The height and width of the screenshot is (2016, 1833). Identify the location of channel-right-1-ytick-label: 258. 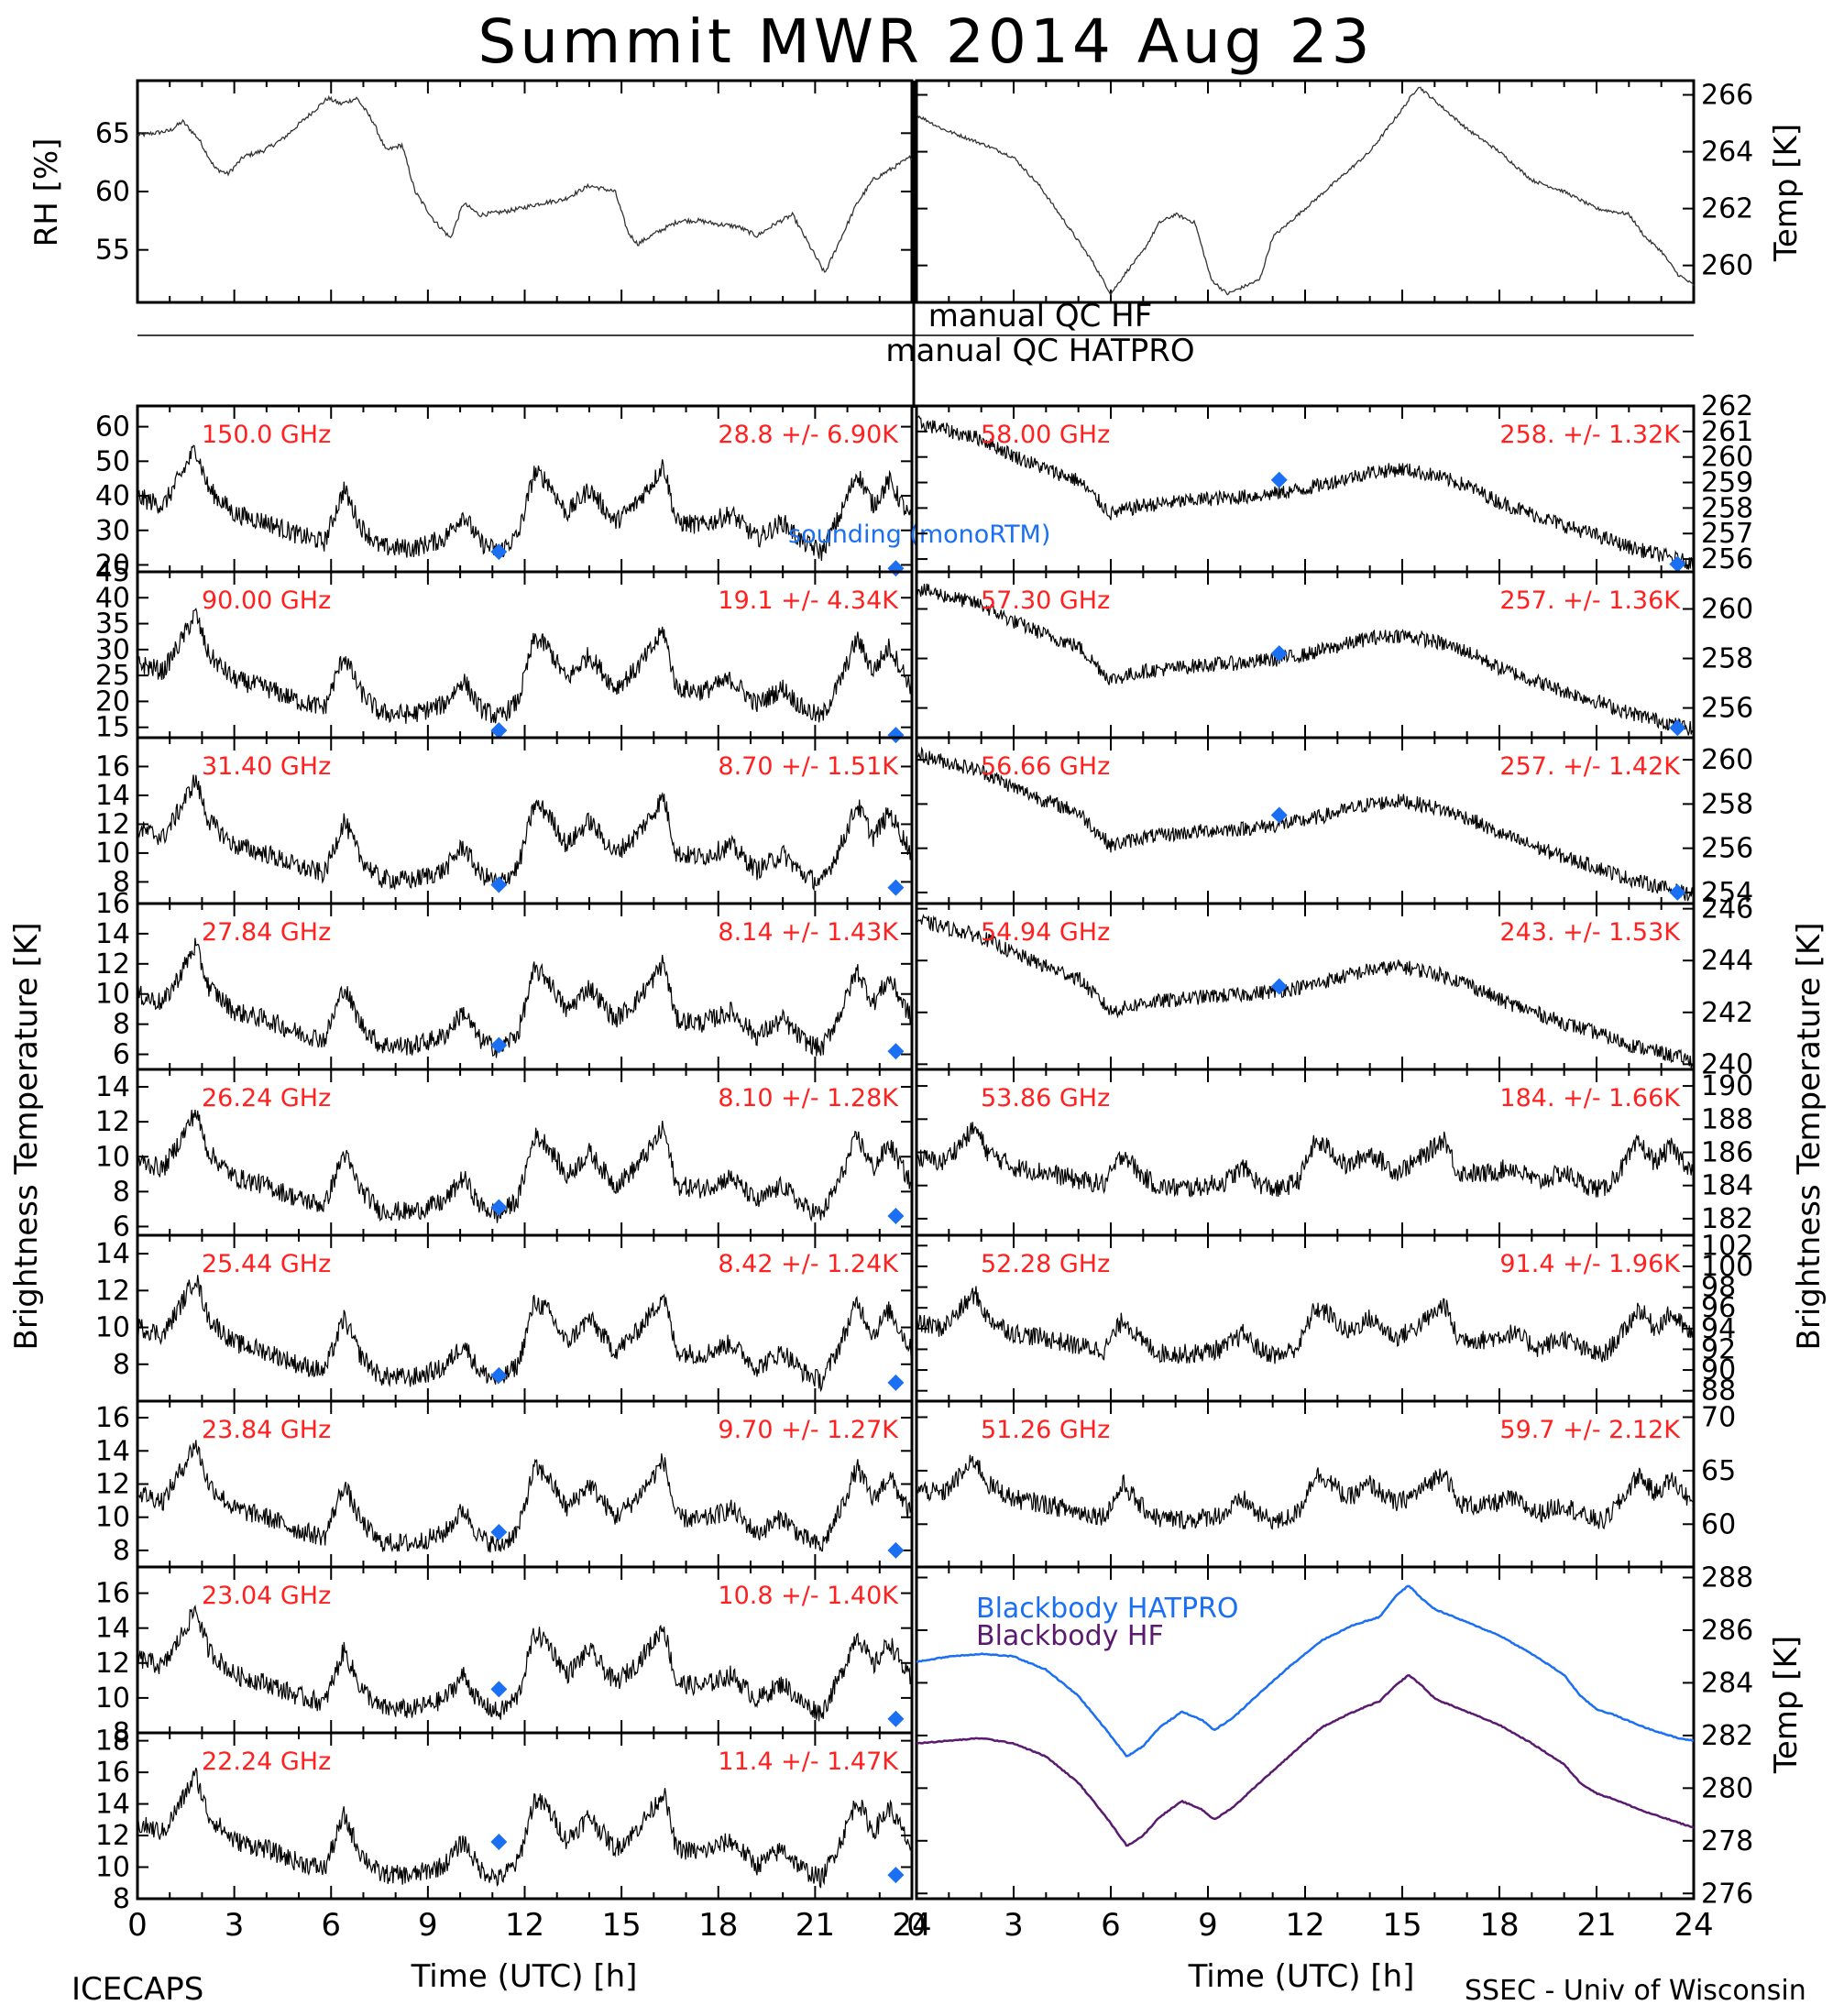
(1727, 659).